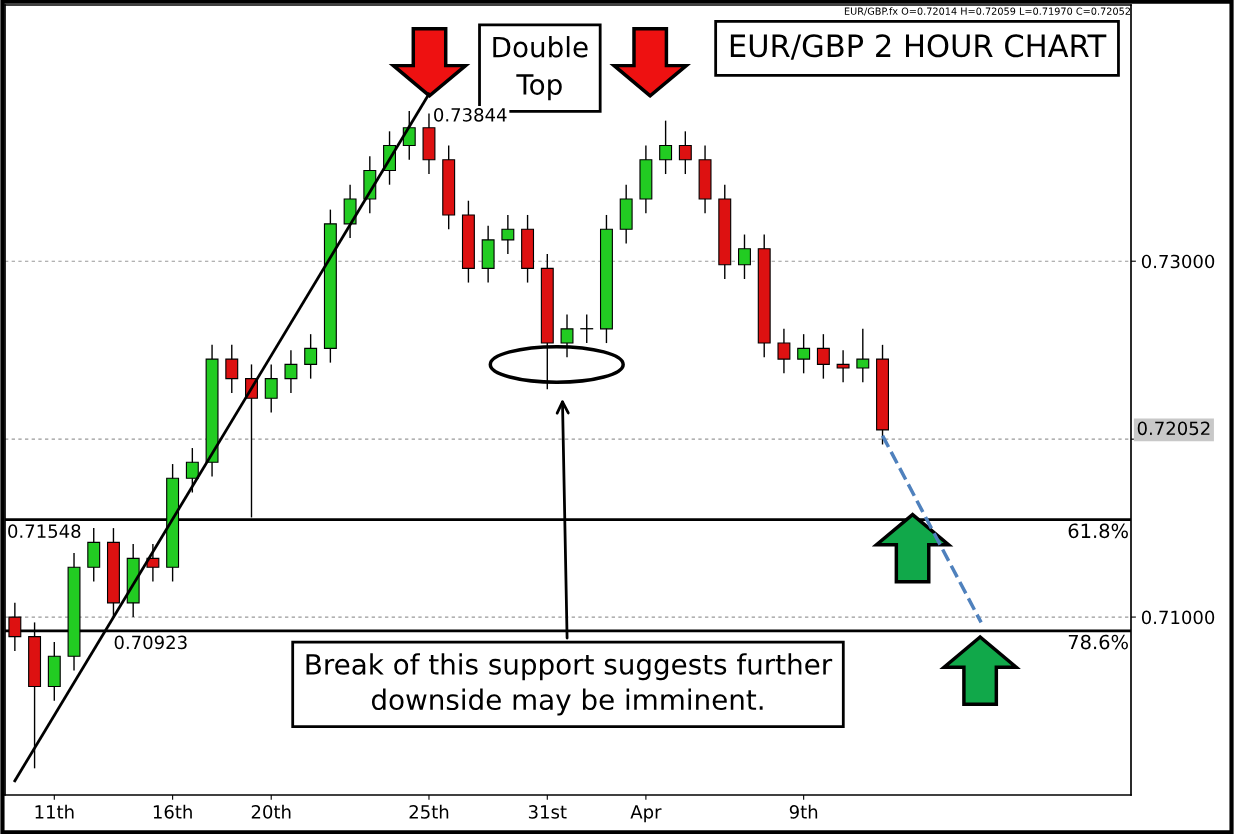 The width and height of the screenshot is (1234, 834). What do you see at coordinates (1178, 261) in the screenshot?
I see `y-tick-label: 0.73000` at bounding box center [1178, 261].